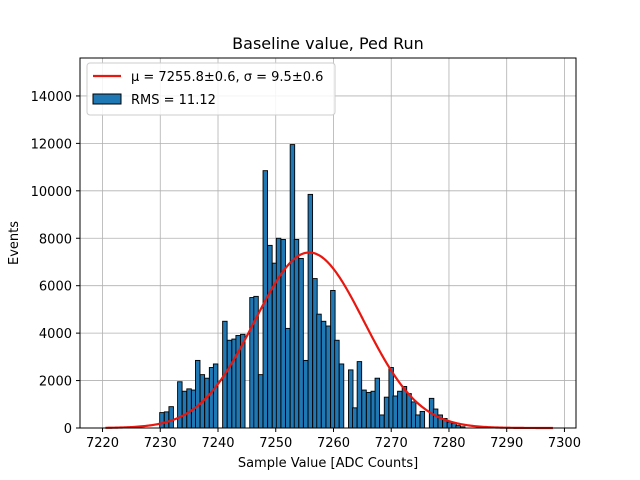 The height and width of the screenshot is (480, 640). Describe the element at coordinates (68, 429) in the screenshot. I see `y-tick-label: 0` at that location.